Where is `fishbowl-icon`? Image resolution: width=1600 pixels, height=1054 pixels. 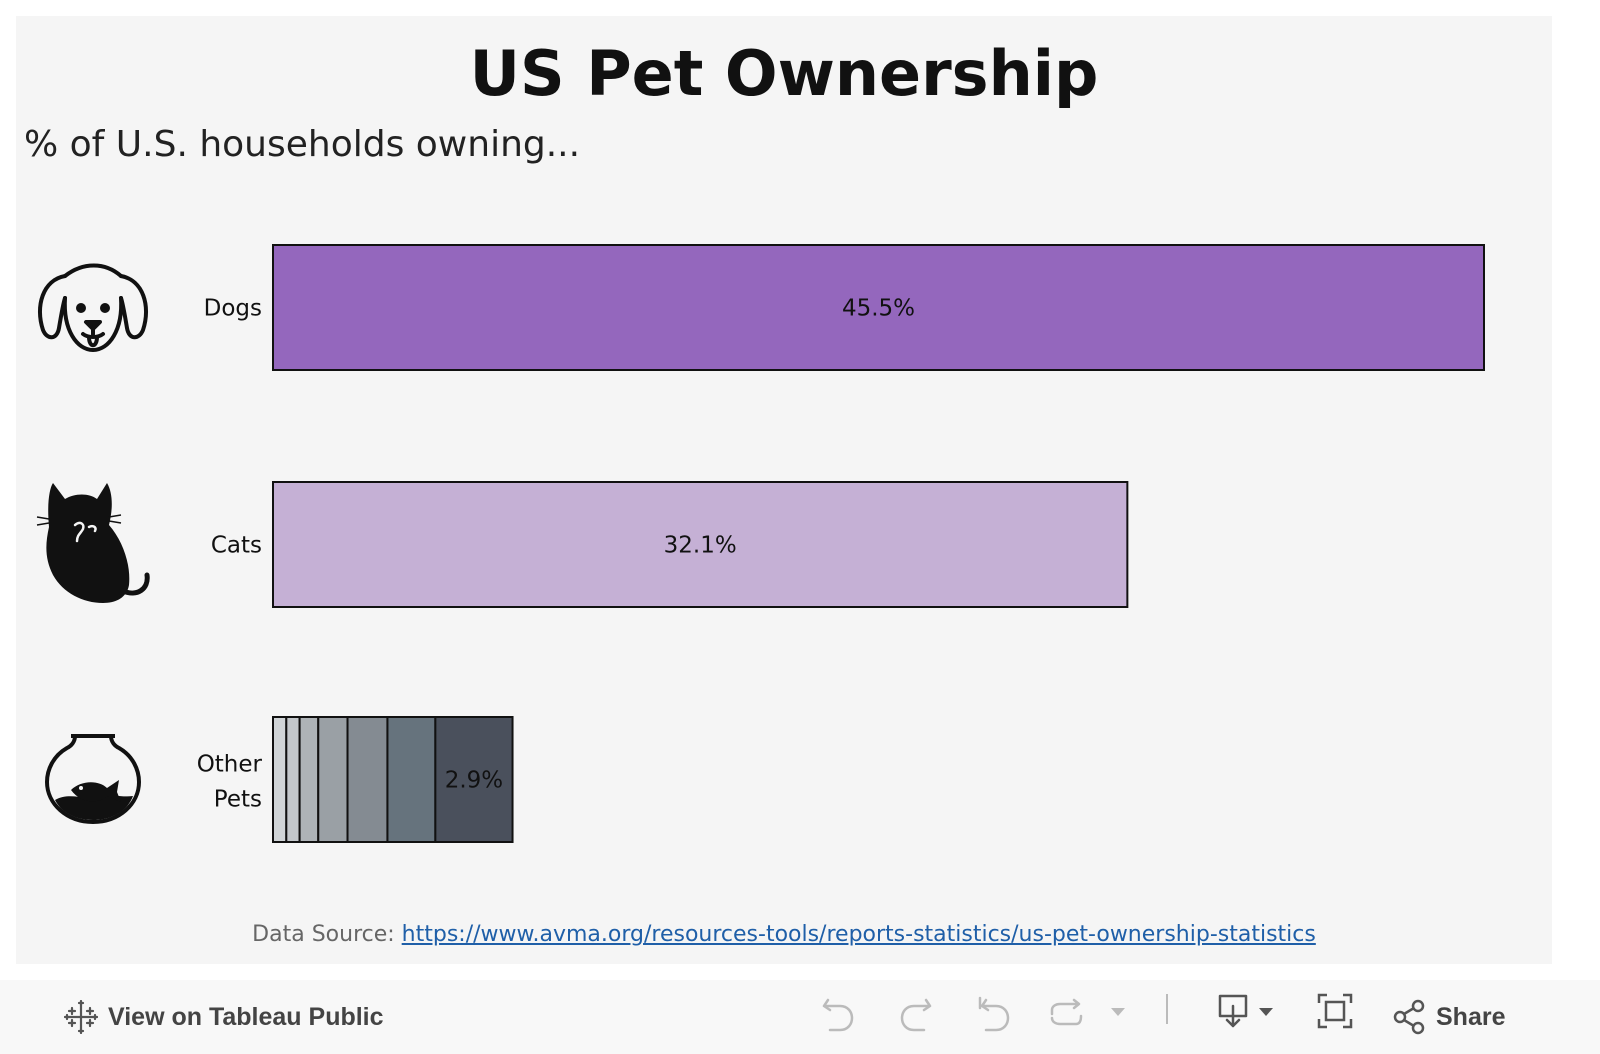
fishbowl-icon is located at coordinates (93, 779).